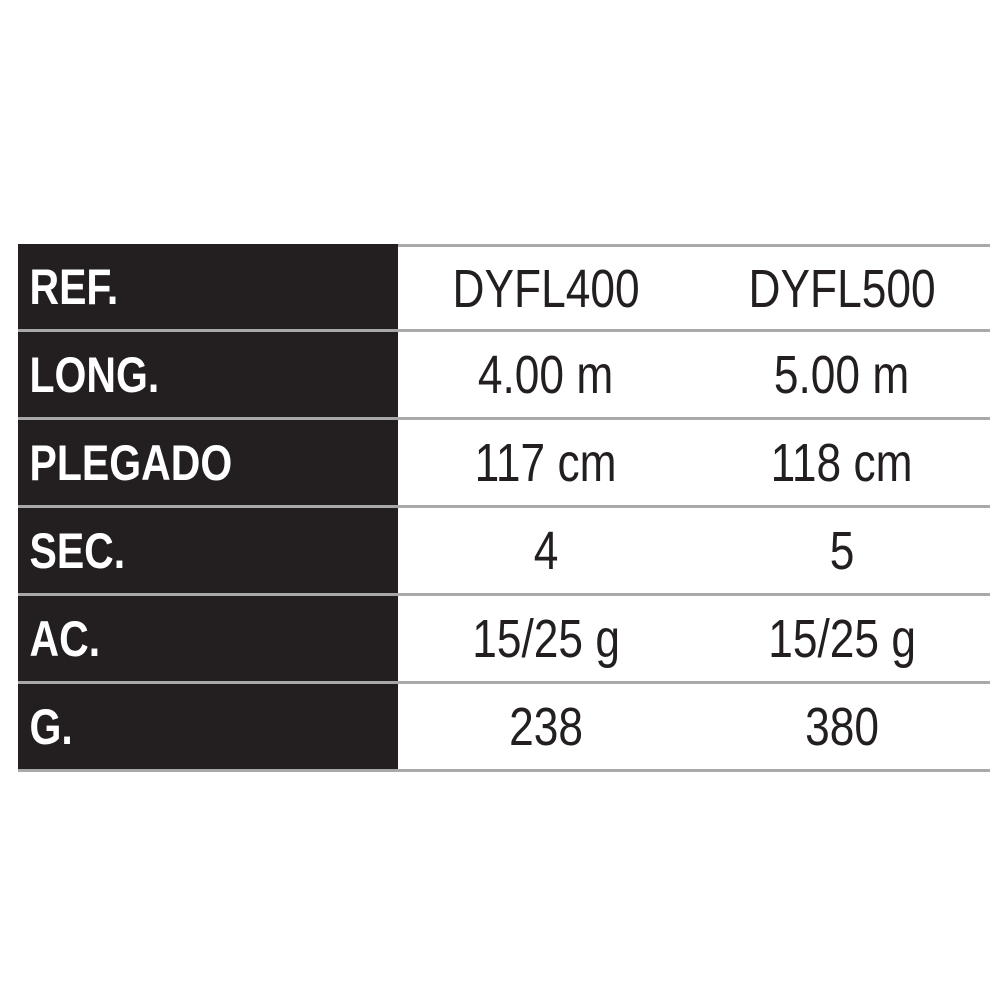 The width and height of the screenshot is (1000, 1000). I want to click on cell-value: 380, so click(842, 726).